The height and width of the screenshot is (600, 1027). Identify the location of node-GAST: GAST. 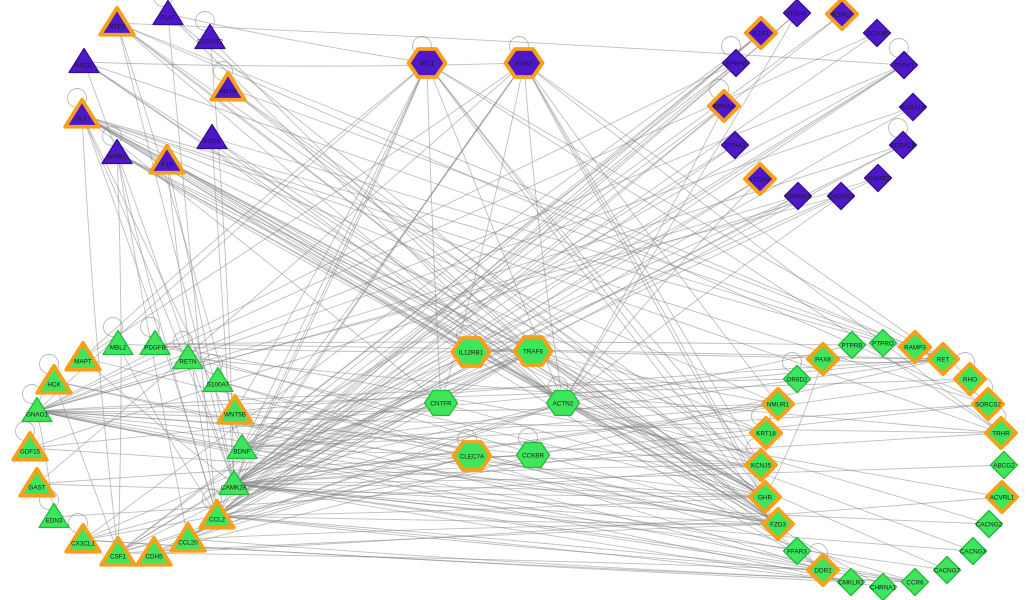
(37, 482).